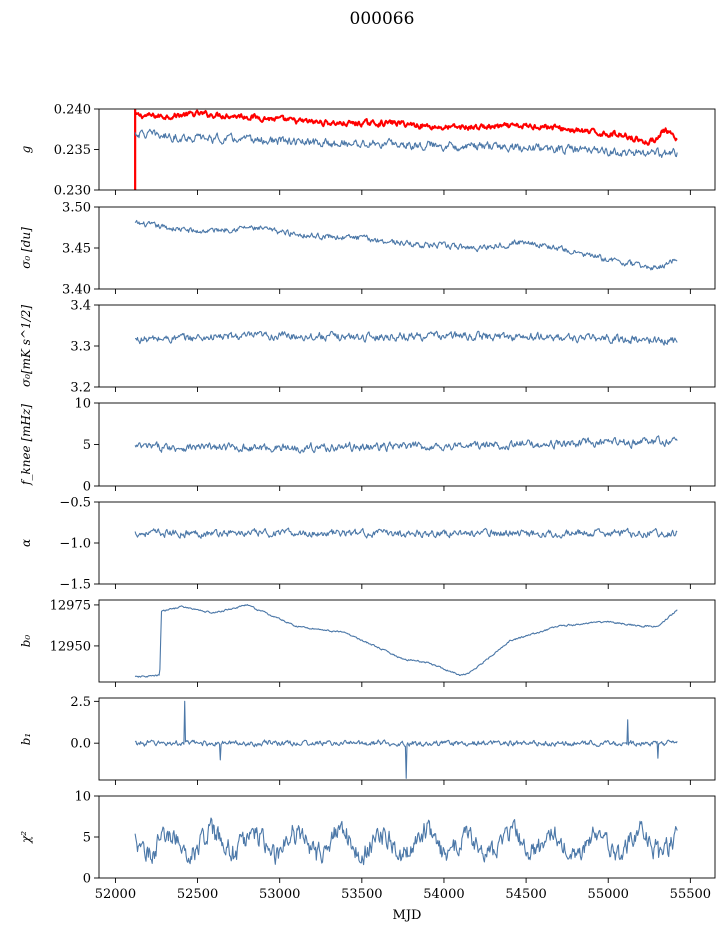 This screenshot has width=725, height=936. I want to click on y-axis-label-sigma0-du: σ₀ [du], so click(26, 248).